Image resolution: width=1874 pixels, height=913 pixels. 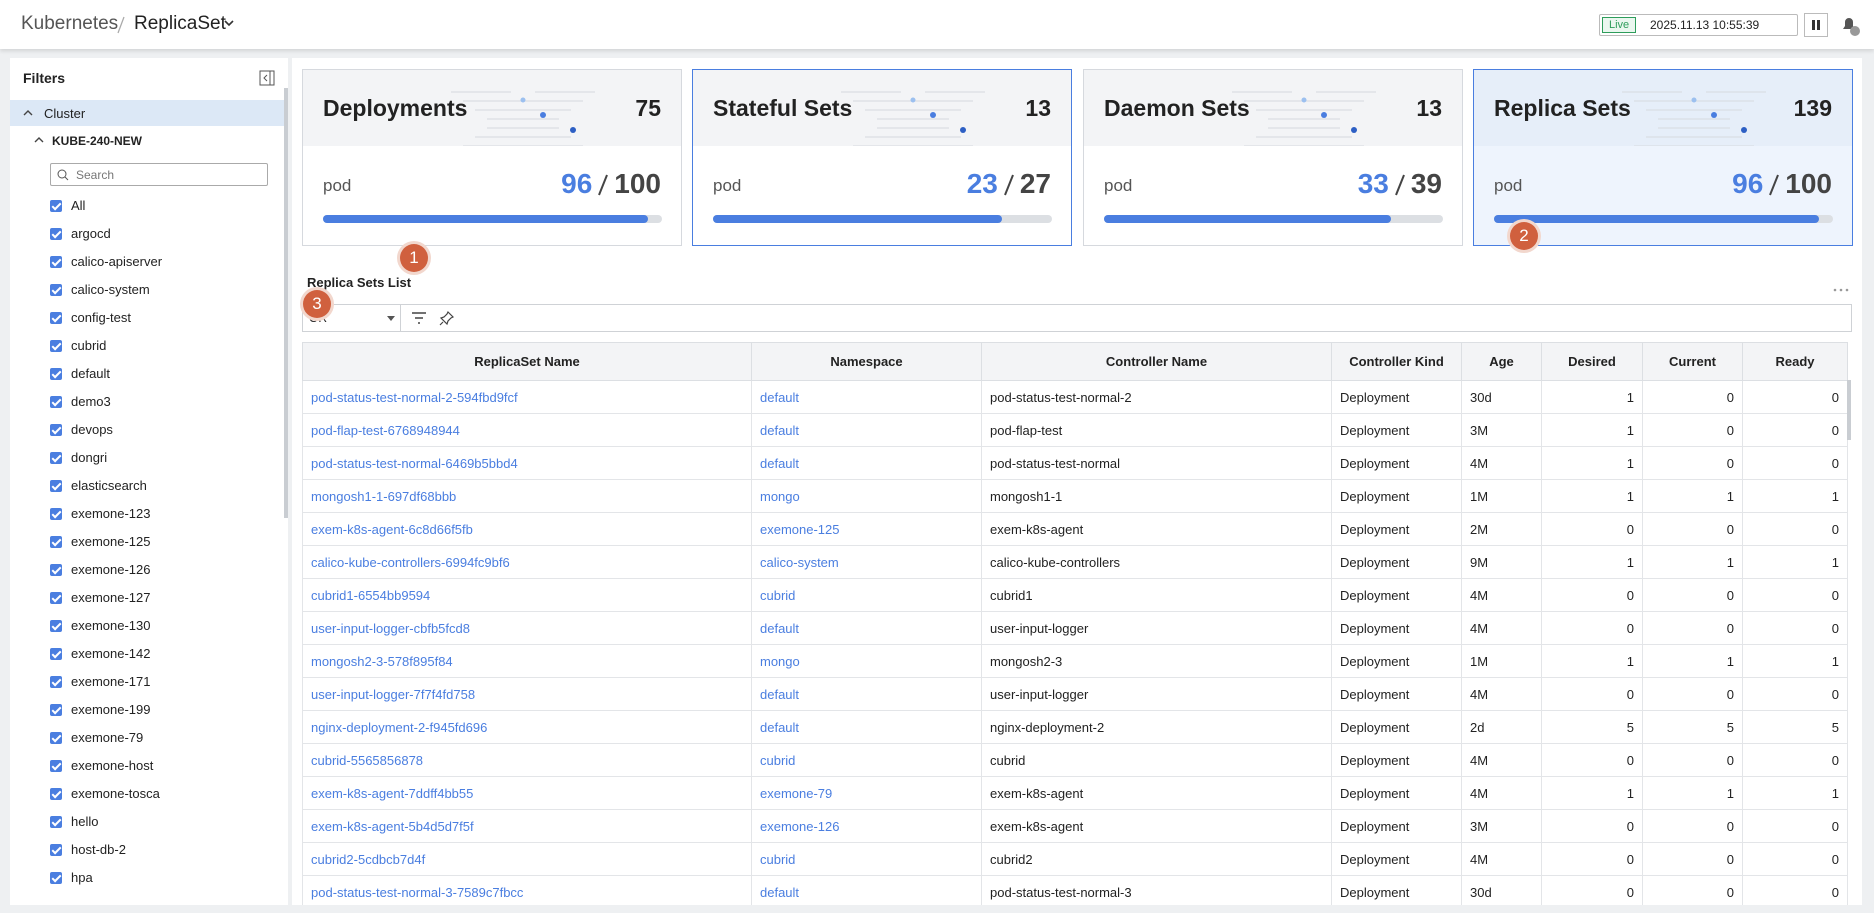 I want to click on column-header: Current, so click(x=1692, y=361).